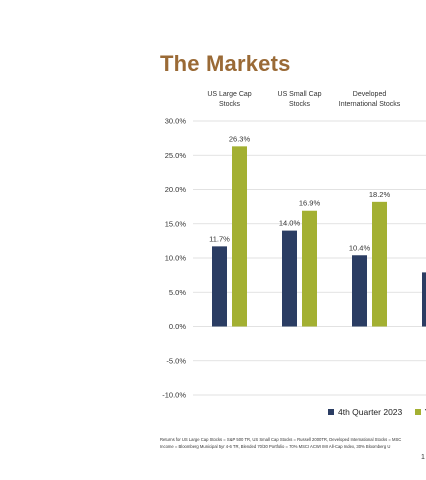  Describe the element at coordinates (176, 360) in the screenshot. I see `y-tick-label: -5.0%` at that location.